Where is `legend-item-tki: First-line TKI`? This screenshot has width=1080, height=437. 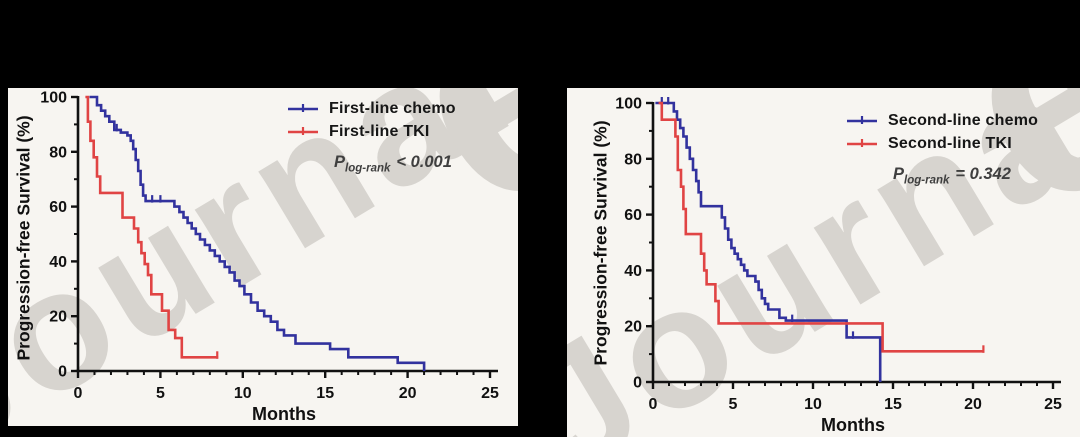
legend-item-tki: First-line TKI is located at coordinates (371, 132).